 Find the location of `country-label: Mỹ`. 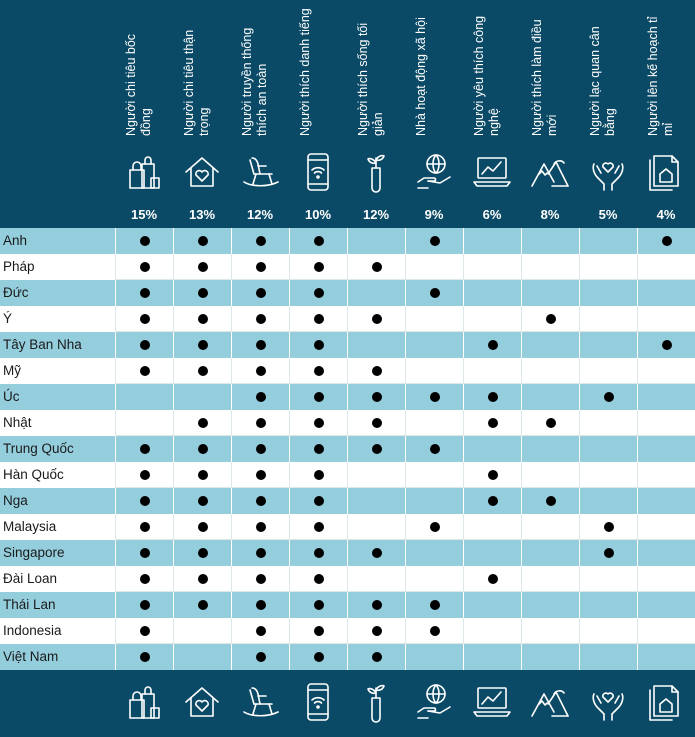

country-label: Mỹ is located at coordinates (12, 370).